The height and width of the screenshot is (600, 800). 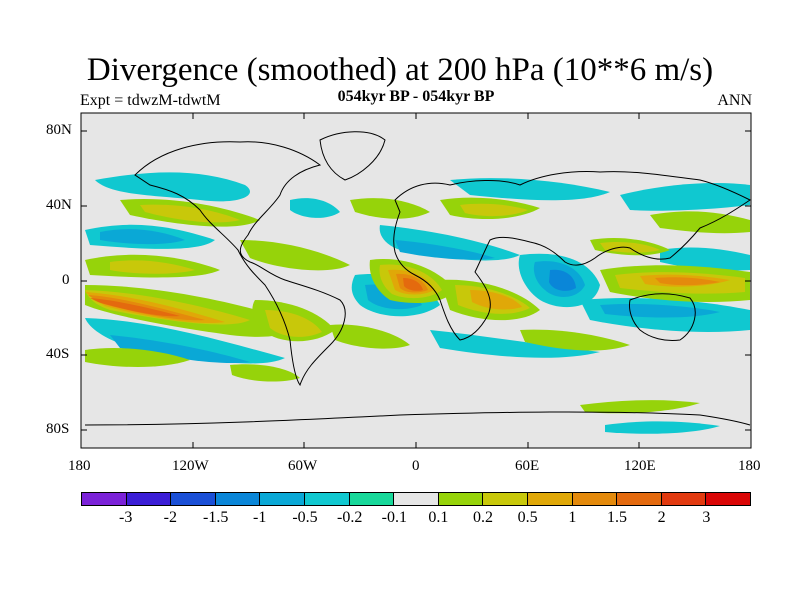 What do you see at coordinates (59, 205) in the screenshot?
I see `lat-label: 40N` at bounding box center [59, 205].